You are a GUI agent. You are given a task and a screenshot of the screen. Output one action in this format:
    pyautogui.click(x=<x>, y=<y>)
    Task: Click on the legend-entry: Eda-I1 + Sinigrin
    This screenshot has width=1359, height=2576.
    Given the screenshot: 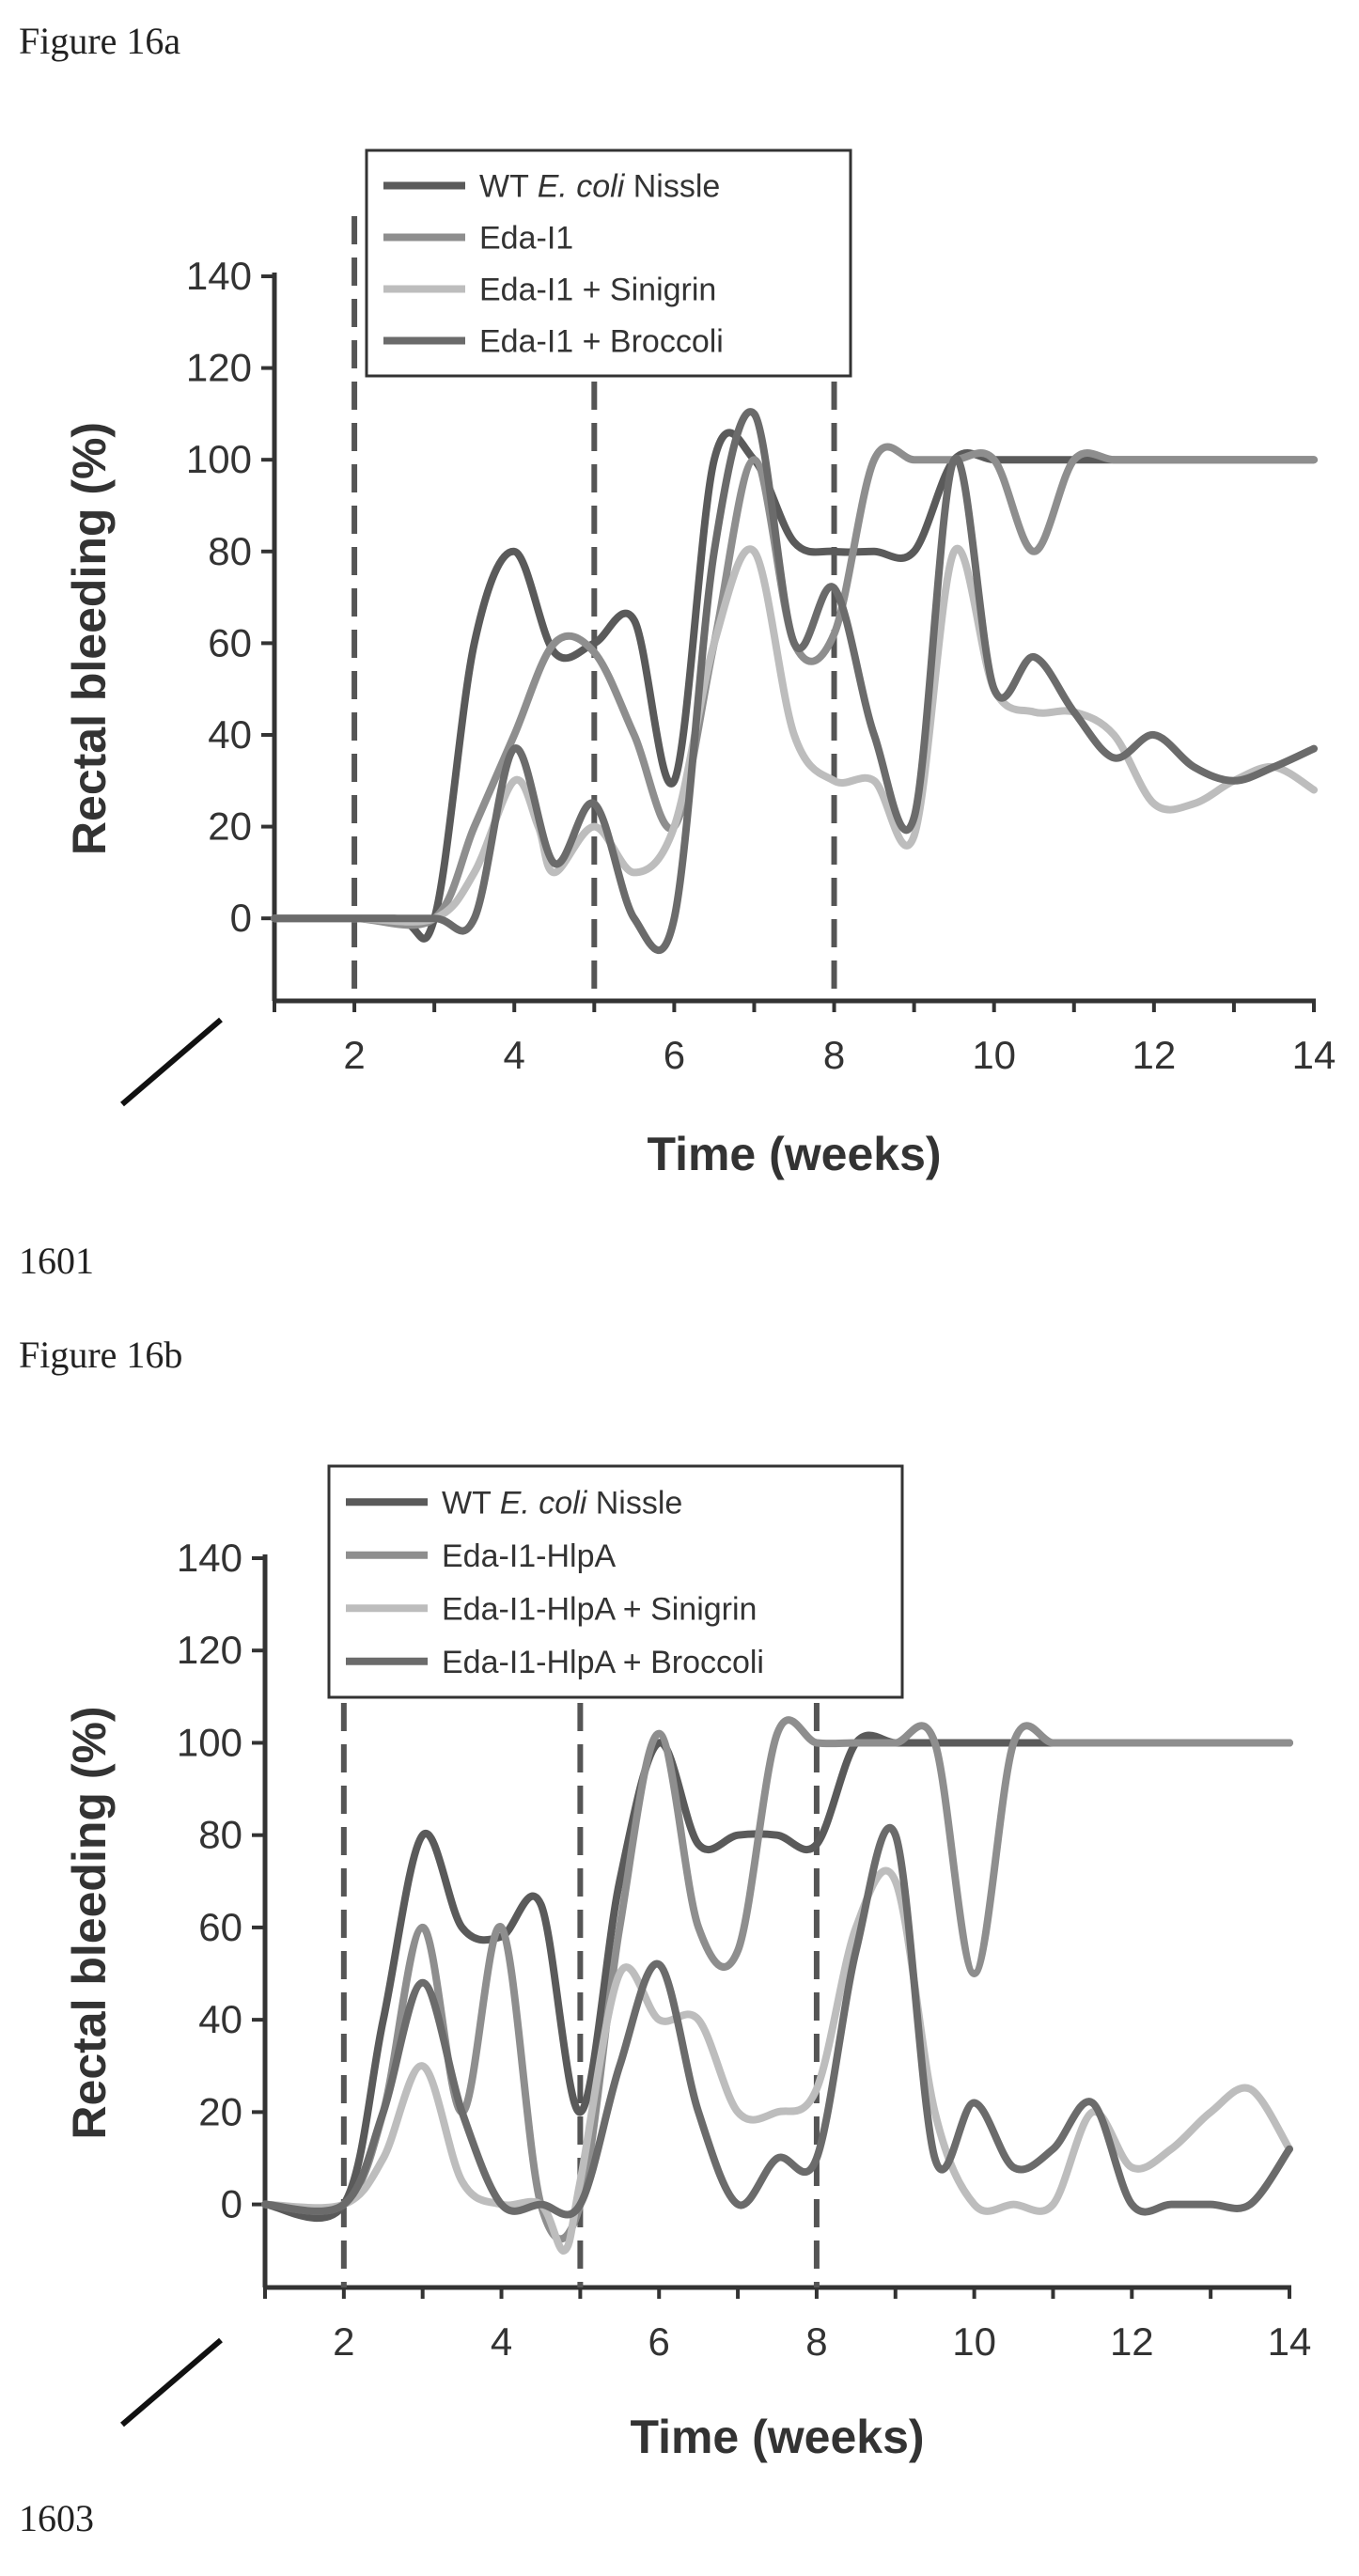 What is the action you would take?
    pyautogui.click(x=597, y=290)
    